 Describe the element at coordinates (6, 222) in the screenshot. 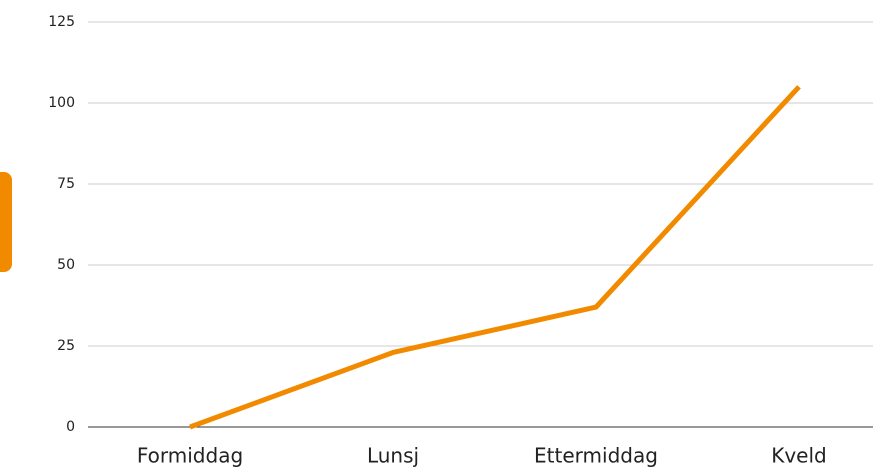

I see `legend-marker` at that location.